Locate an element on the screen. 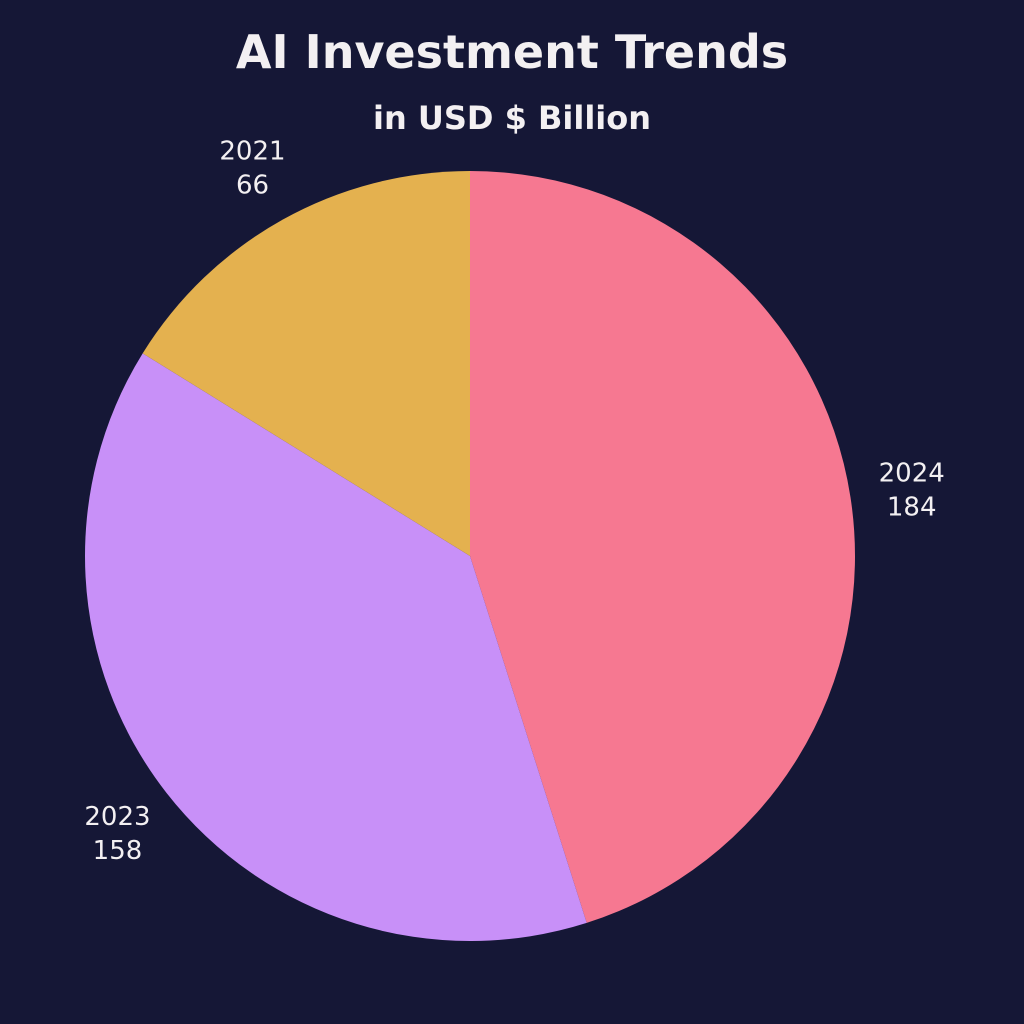 The height and width of the screenshot is (1024, 1024). slice-label-value: 66 is located at coordinates (252, 185).